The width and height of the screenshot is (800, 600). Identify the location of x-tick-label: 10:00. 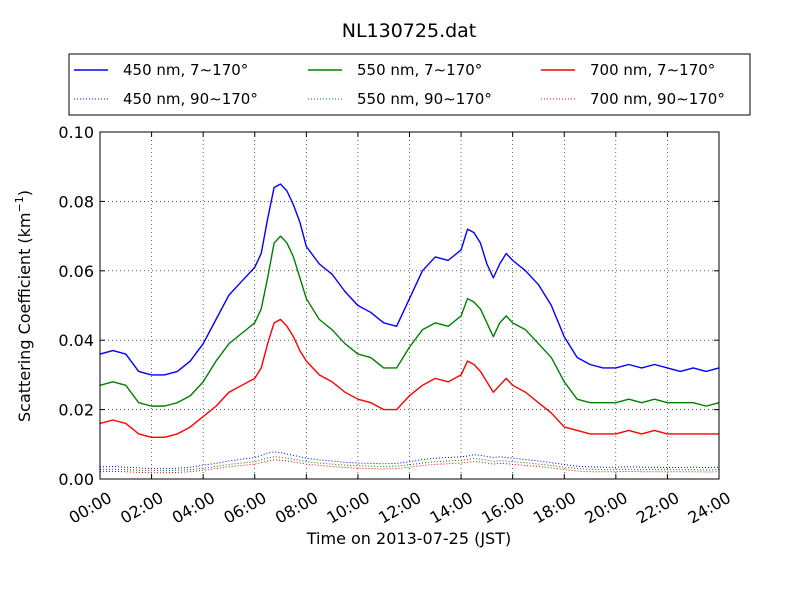
(347, 508).